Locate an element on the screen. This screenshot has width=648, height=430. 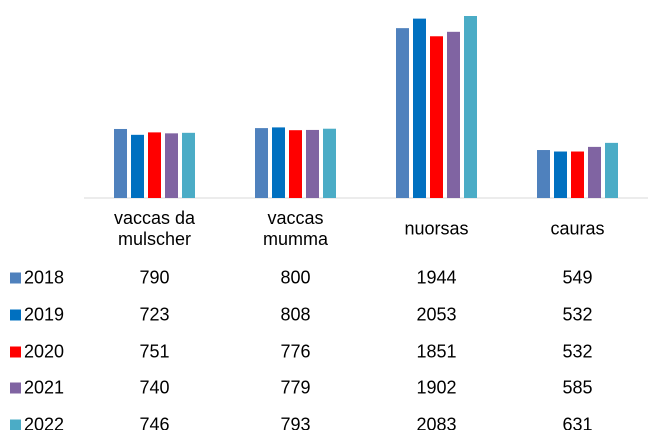
category-label: vaccas da mulscher is located at coordinates (154, 228).